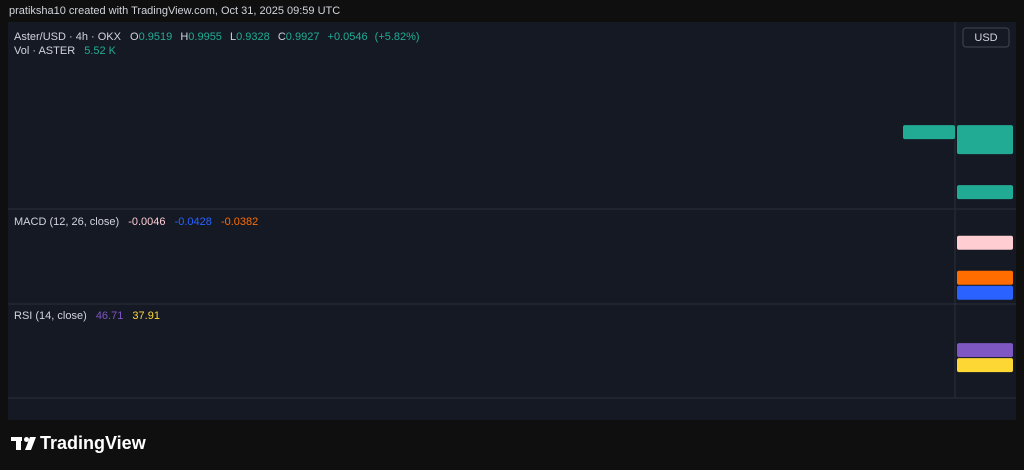 The width and height of the screenshot is (1024, 470). Describe the element at coordinates (233, 37) in the screenshot. I see `ohlc-label: L` at that location.